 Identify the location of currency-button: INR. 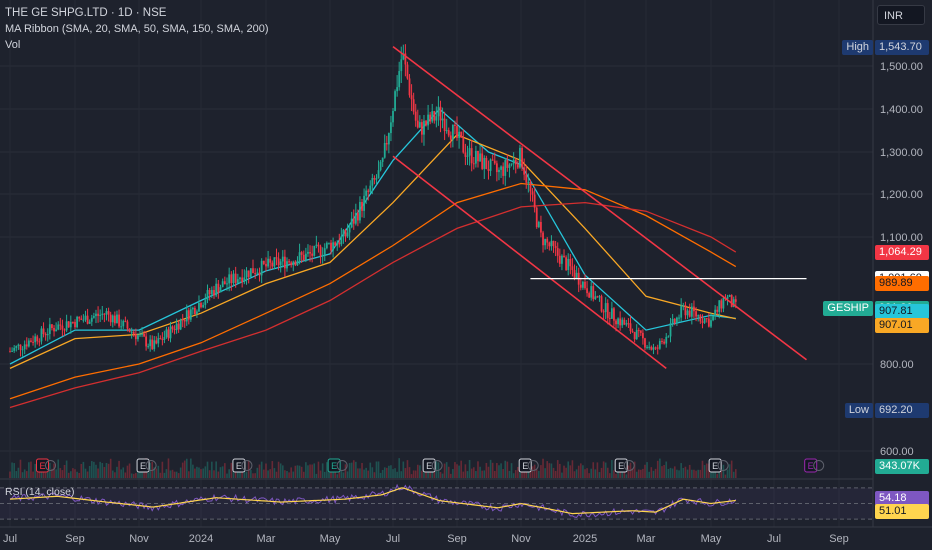
(901, 15).